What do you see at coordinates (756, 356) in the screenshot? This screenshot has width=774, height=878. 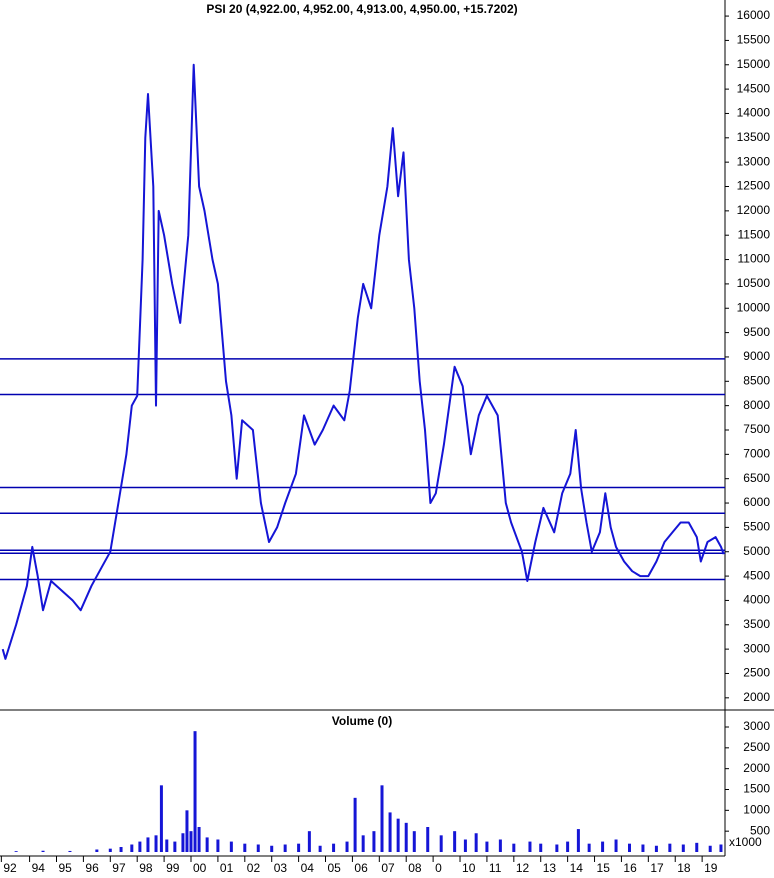 I see `y-tick-label: 9000` at bounding box center [756, 356].